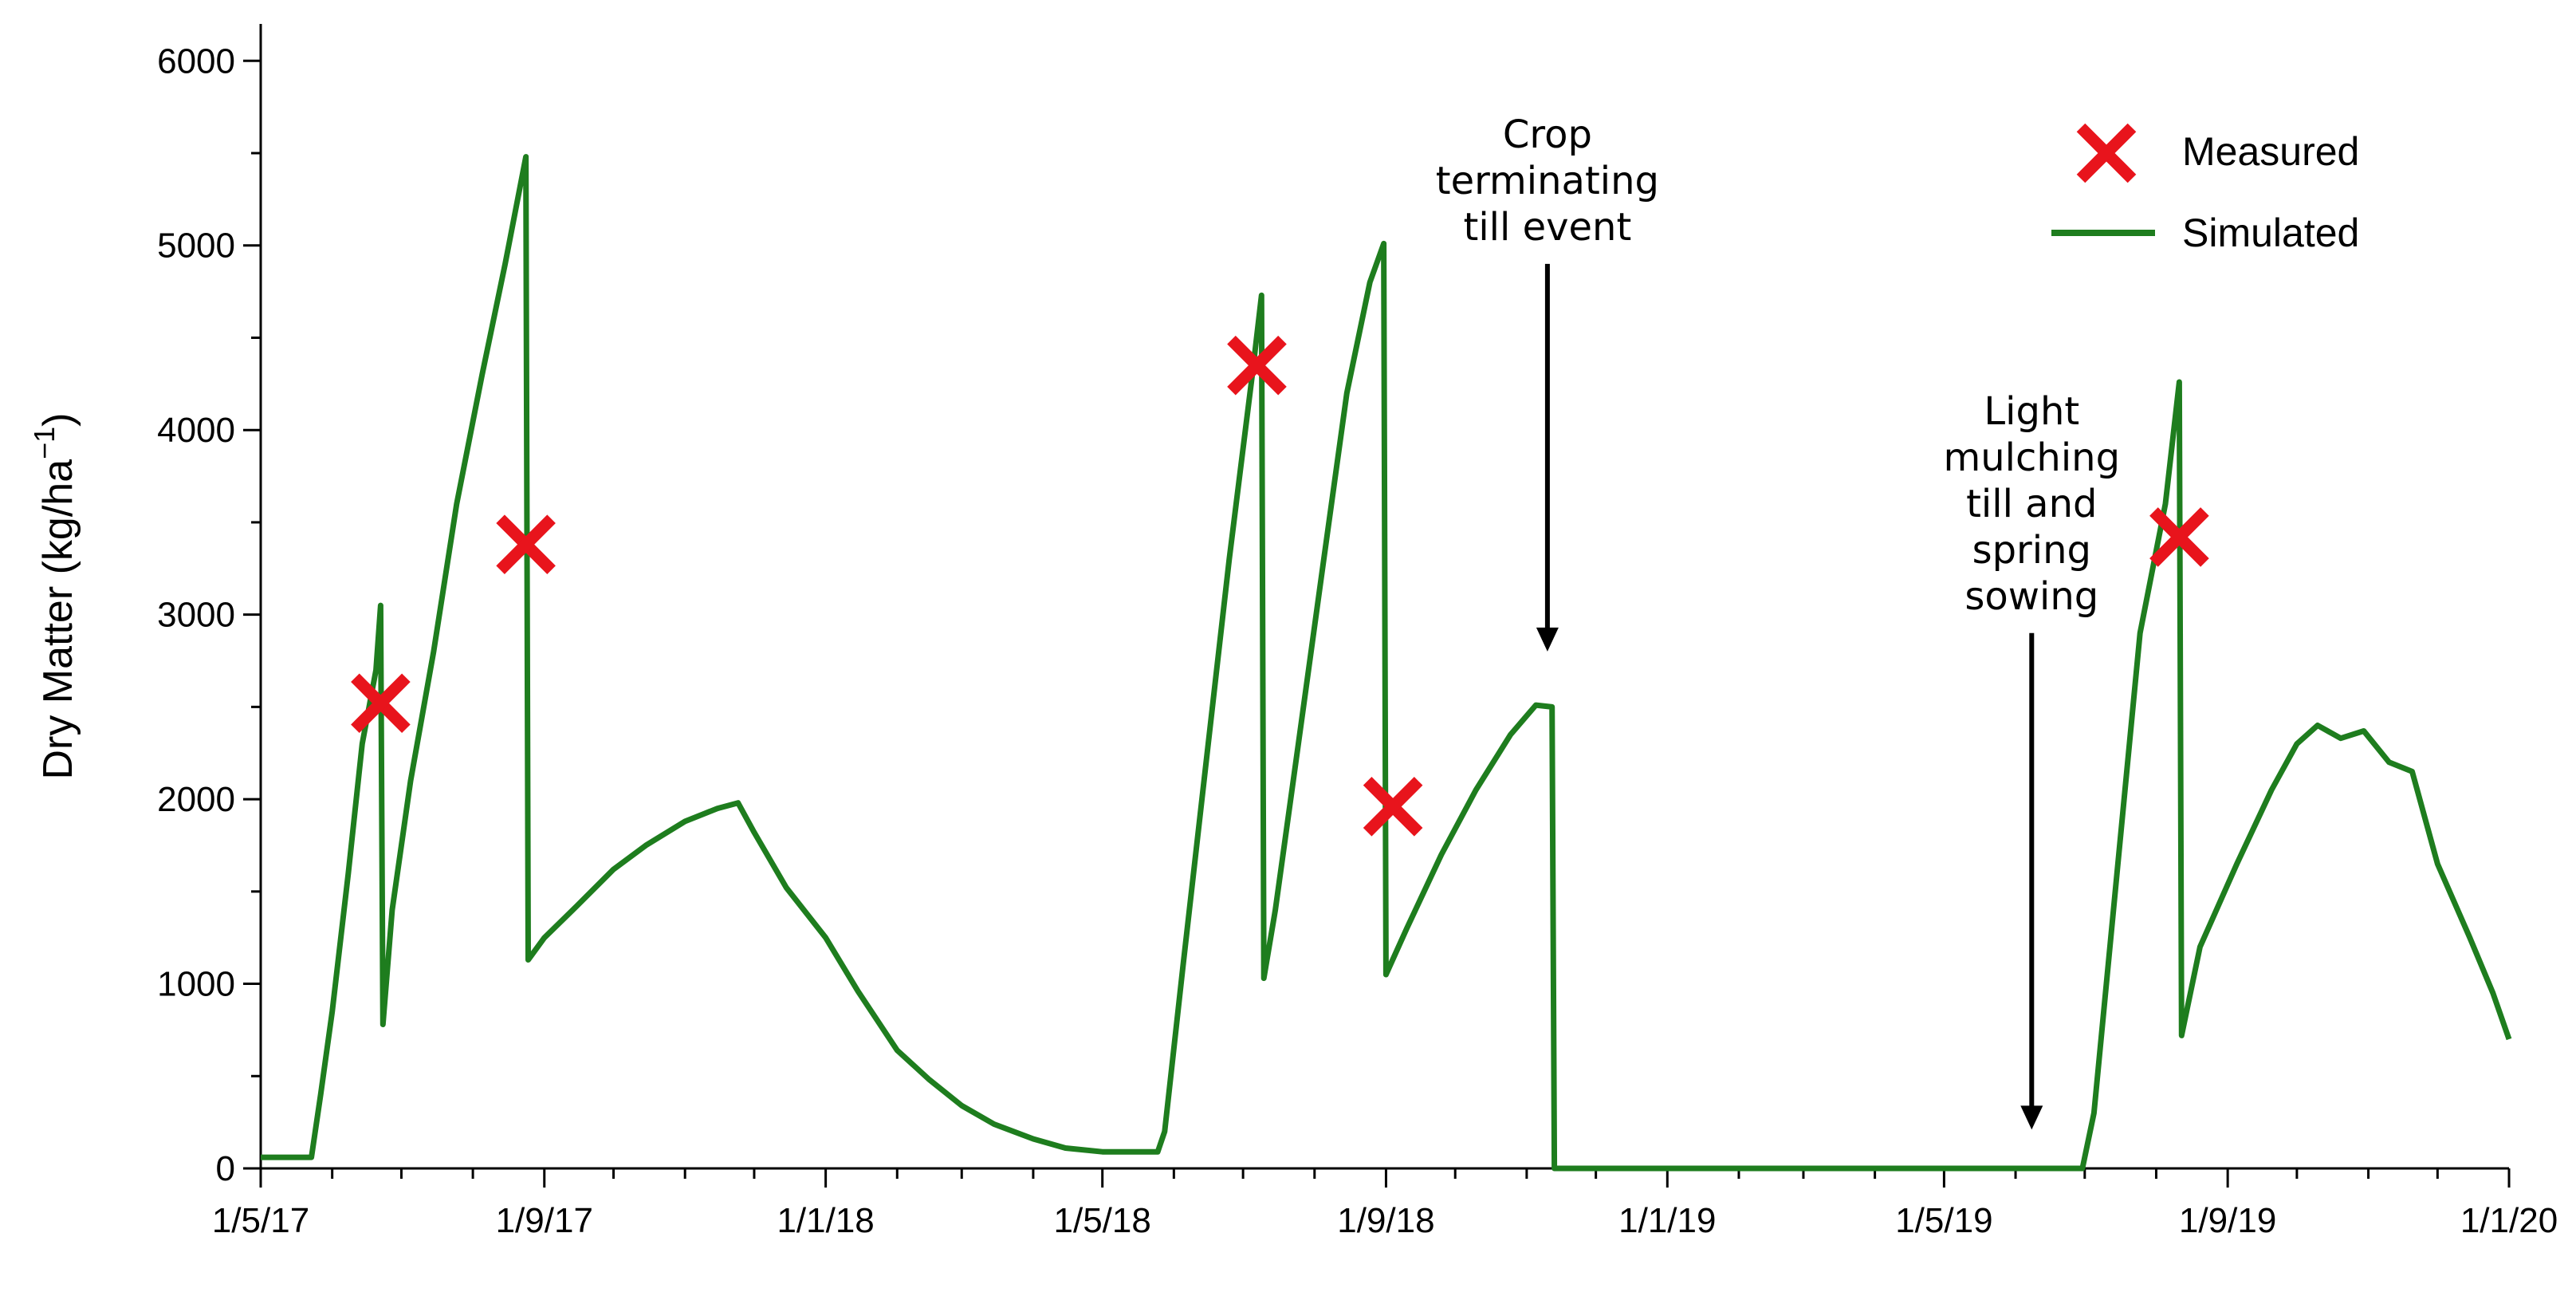 The width and height of the screenshot is (2576, 1296). What do you see at coordinates (544, 1220) in the screenshot?
I see `x-tick-label: 1/9/17` at bounding box center [544, 1220].